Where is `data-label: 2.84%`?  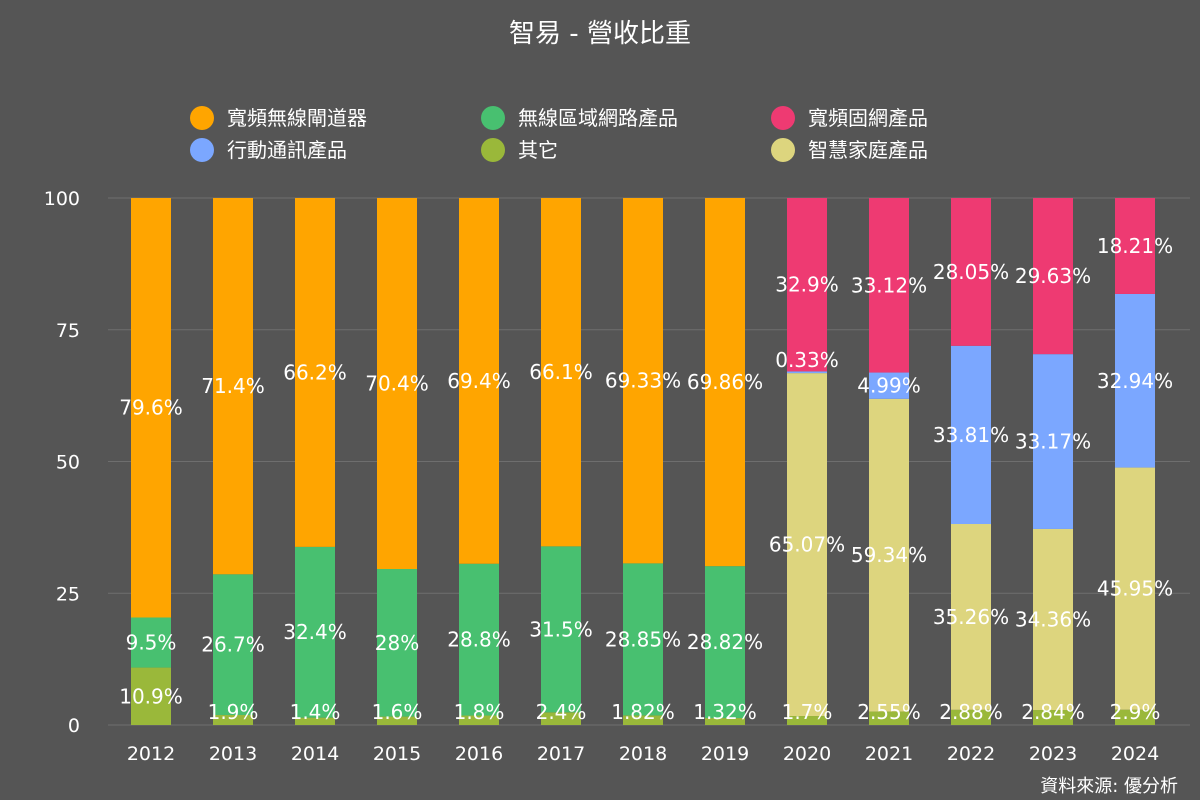
data-label: 2.84% is located at coordinates (1053, 712).